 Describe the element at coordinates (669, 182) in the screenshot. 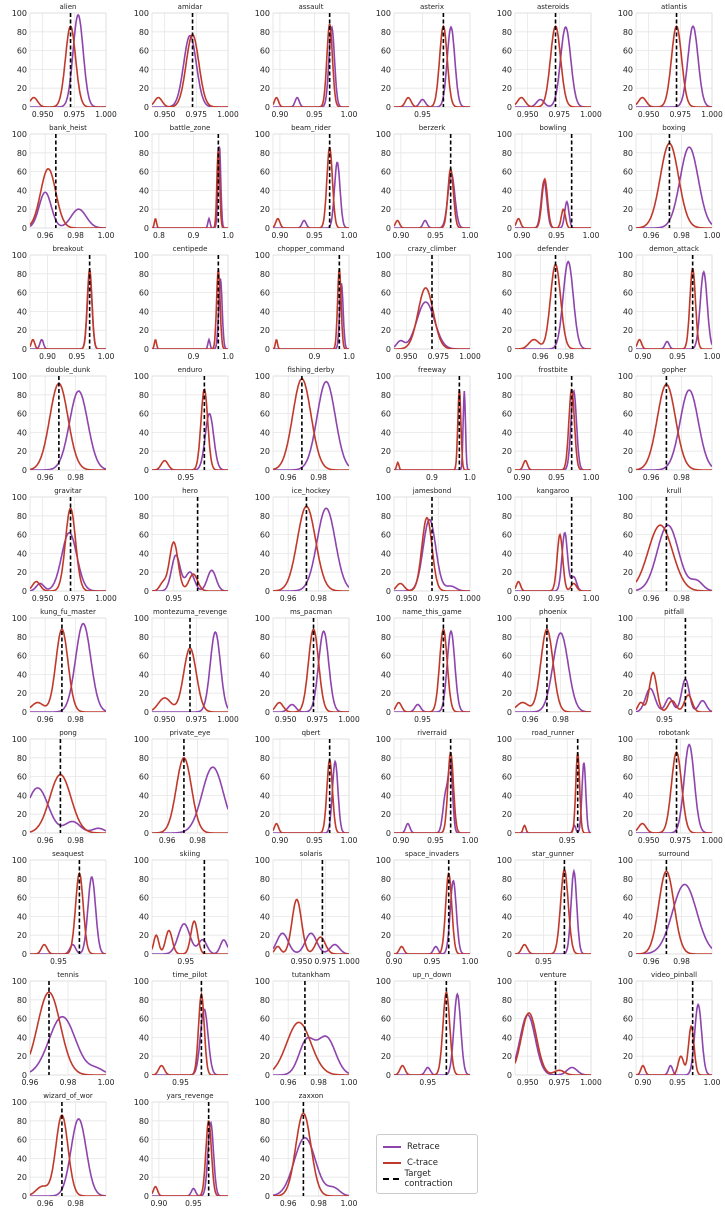

I see `subplot-boxing: 0 20 40 60 80 100 0.96 0.98 1.00 boxing` at that location.